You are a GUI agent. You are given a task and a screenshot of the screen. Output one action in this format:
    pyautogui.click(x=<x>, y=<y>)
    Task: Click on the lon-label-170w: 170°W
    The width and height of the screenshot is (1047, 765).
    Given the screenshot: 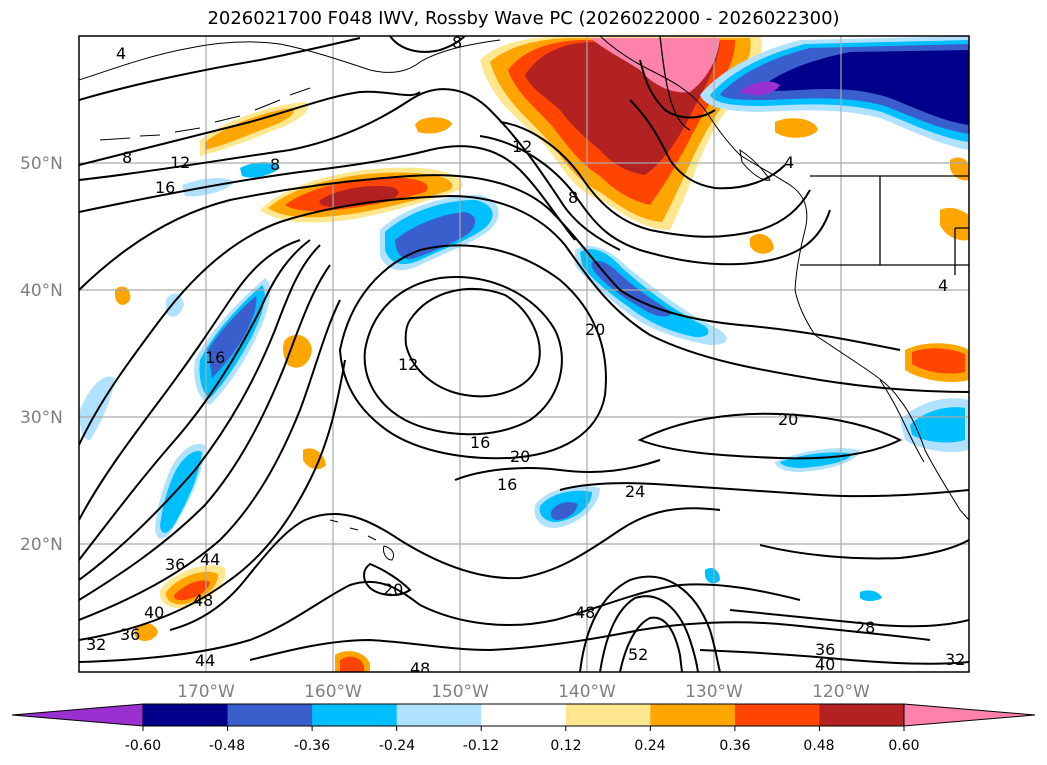 What is the action you would take?
    pyautogui.click(x=206, y=692)
    